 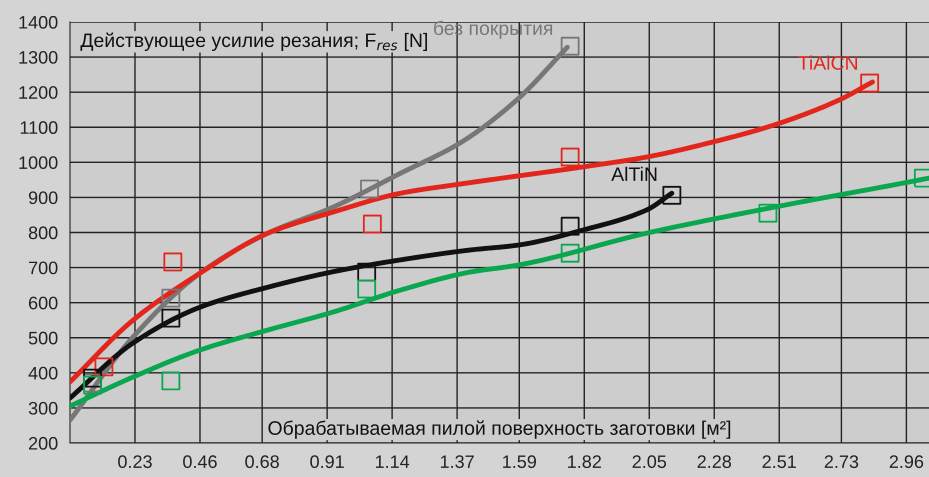 I want to click on x-axis-title: Обрабатываемая пилой поверхность заготовки [м²], so click(x=499, y=429).